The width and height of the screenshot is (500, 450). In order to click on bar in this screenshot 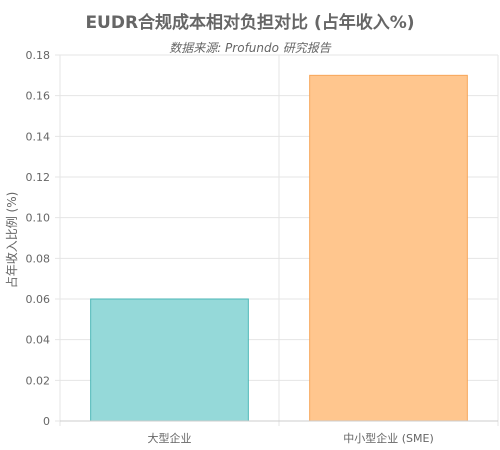, I will do `click(169, 360)`.